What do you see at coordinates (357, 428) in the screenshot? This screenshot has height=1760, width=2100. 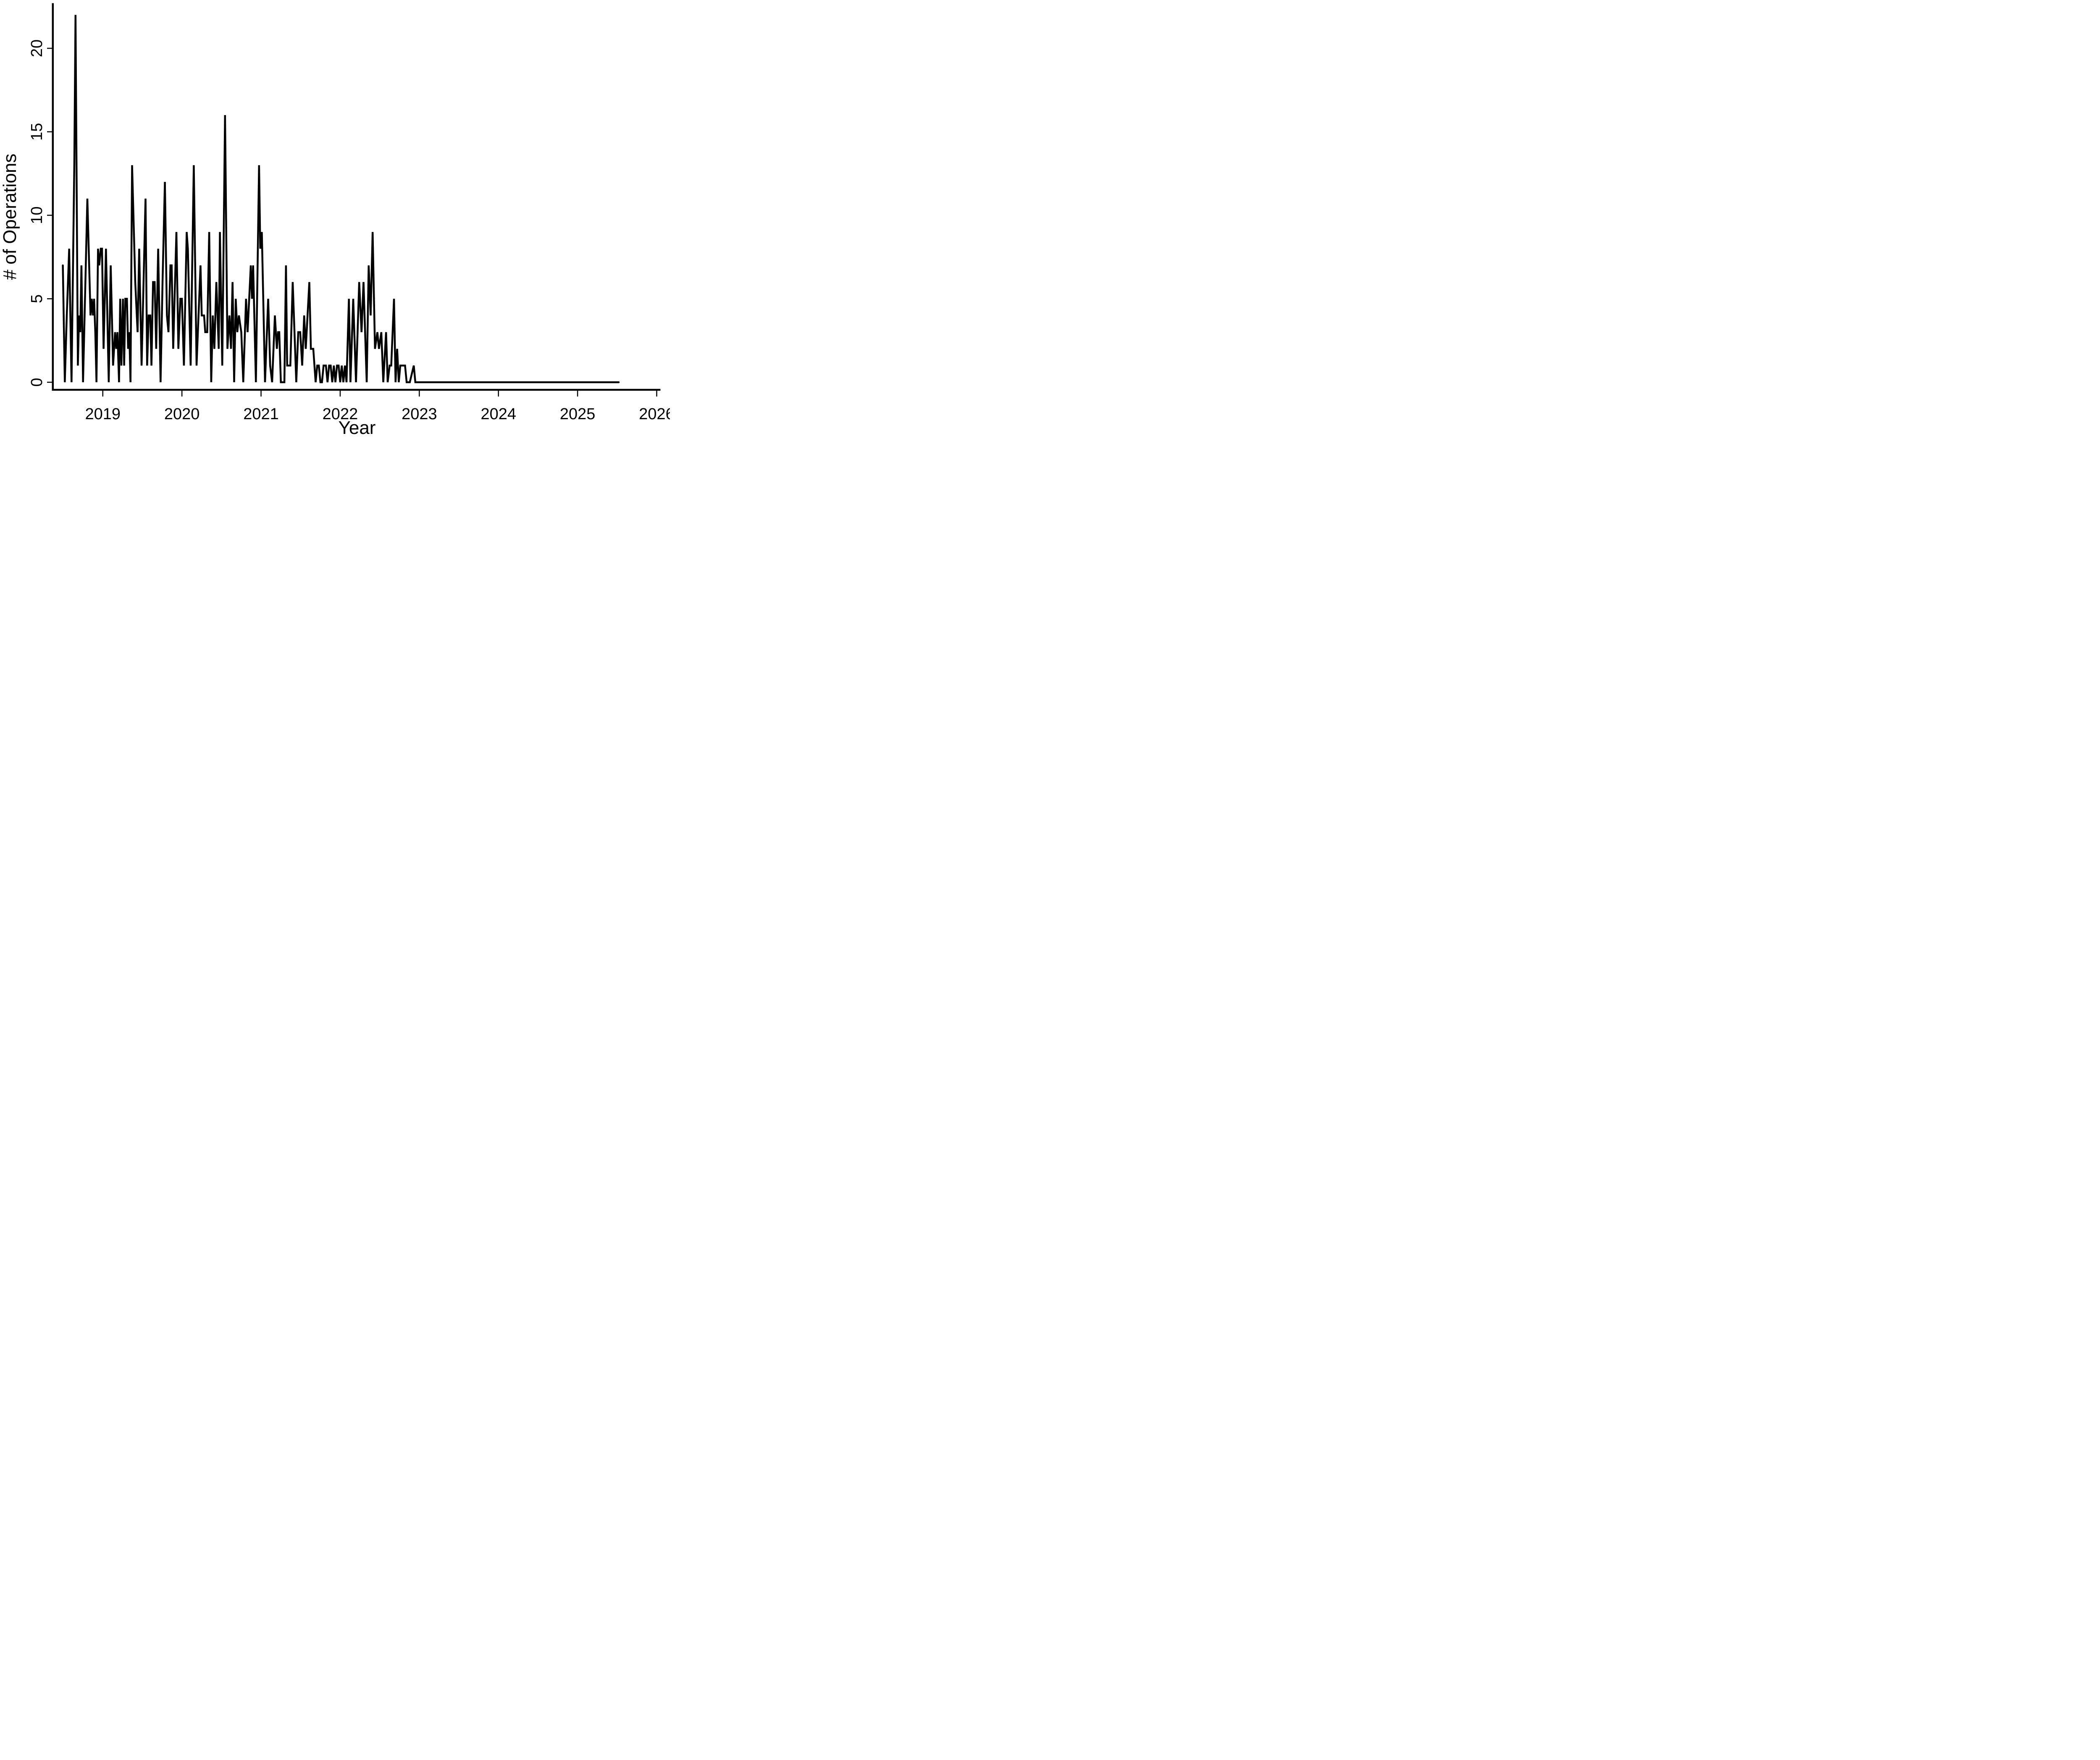 I see `x-axis-title: Year` at bounding box center [357, 428].